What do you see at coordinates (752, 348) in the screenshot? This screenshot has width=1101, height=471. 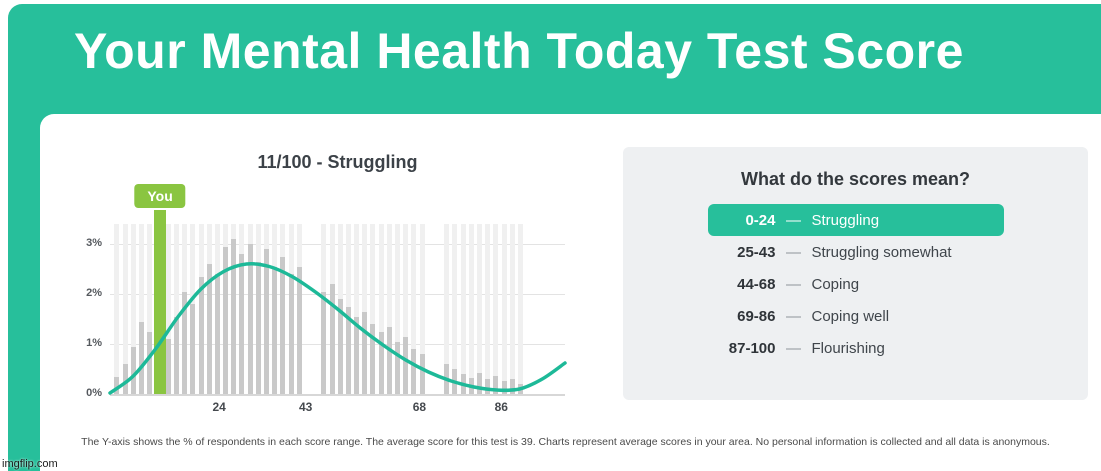 I see `score-range: 87-100` at bounding box center [752, 348].